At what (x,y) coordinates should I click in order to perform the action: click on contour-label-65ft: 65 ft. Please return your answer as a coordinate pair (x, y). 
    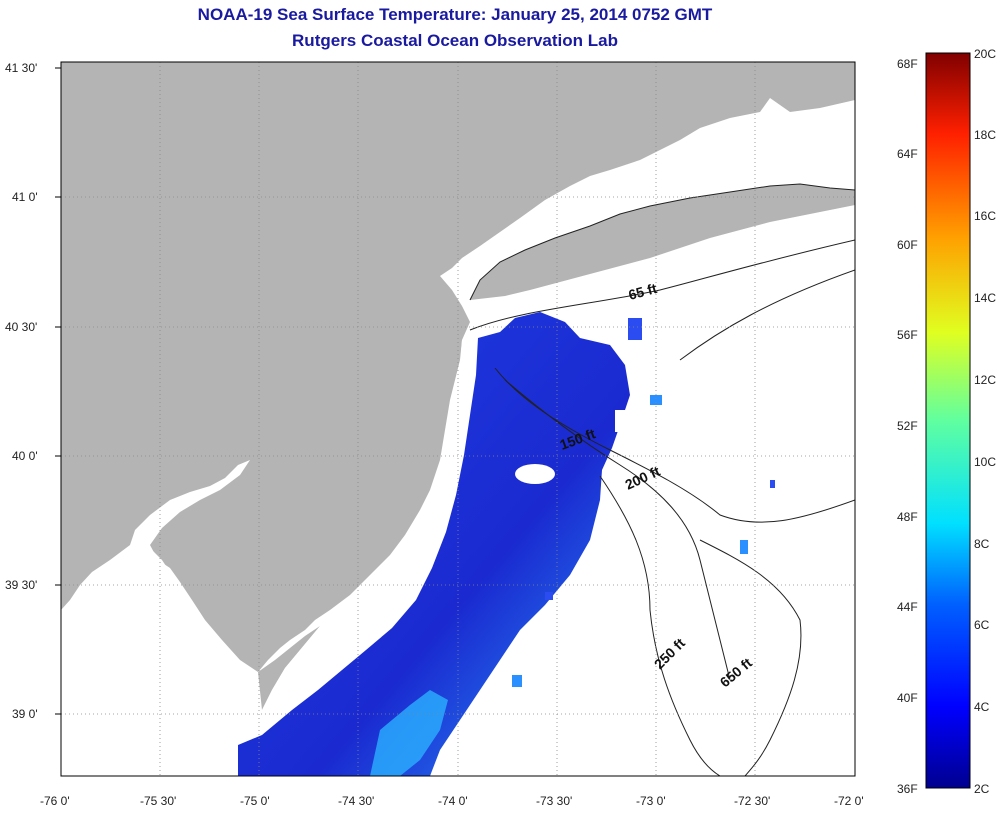
    Looking at the image, I should click on (643, 291).